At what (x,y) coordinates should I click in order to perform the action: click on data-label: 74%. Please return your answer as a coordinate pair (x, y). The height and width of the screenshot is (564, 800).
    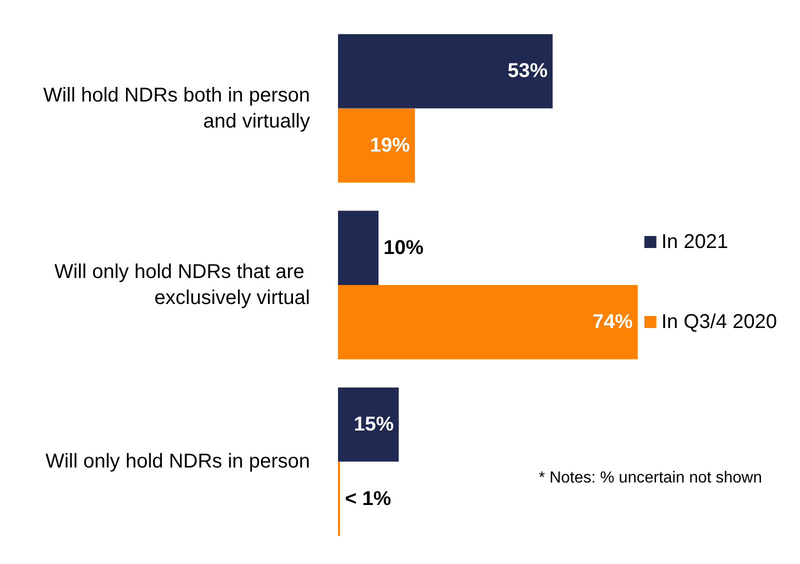
    Looking at the image, I should click on (612, 322).